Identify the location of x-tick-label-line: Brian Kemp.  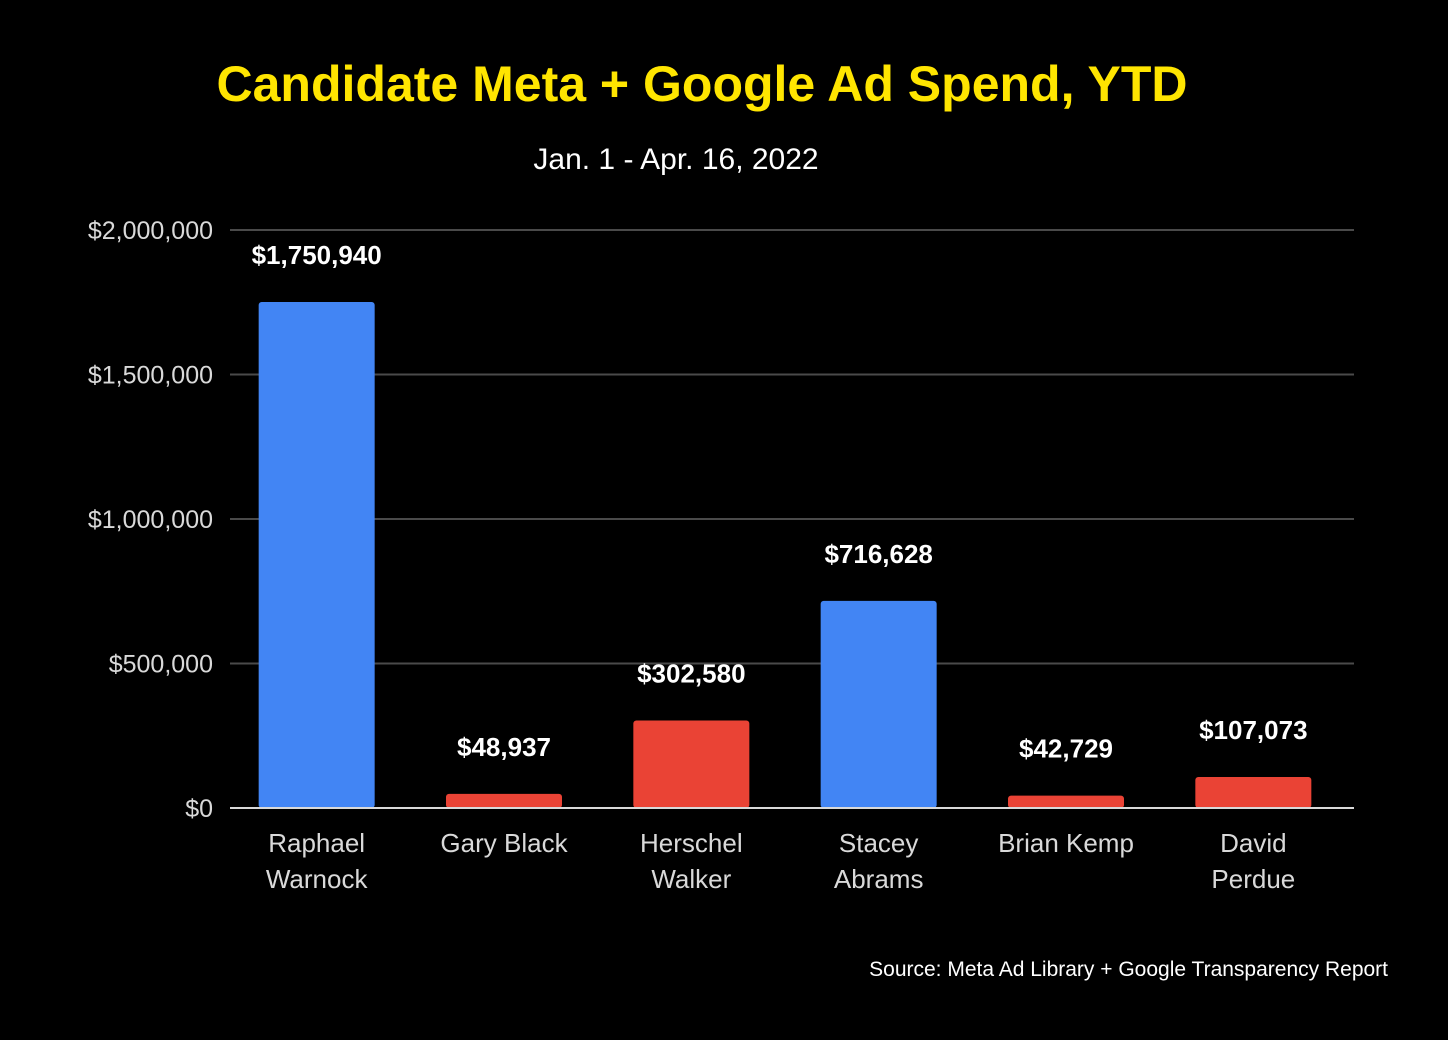
(1066, 843).